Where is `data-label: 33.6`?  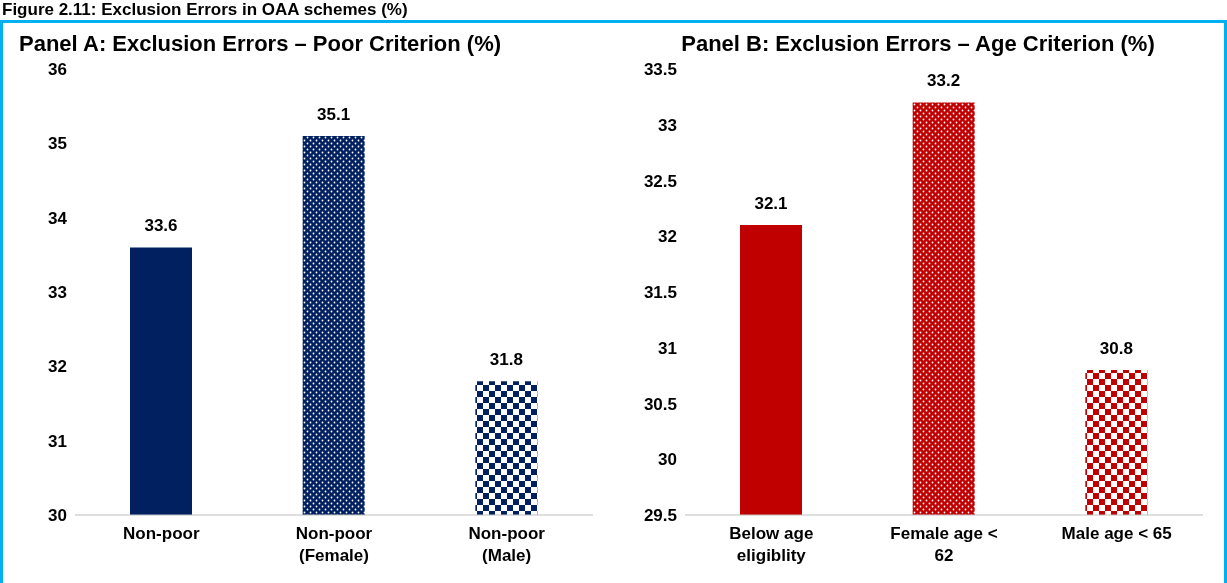
data-label: 33.6 is located at coordinates (161, 226).